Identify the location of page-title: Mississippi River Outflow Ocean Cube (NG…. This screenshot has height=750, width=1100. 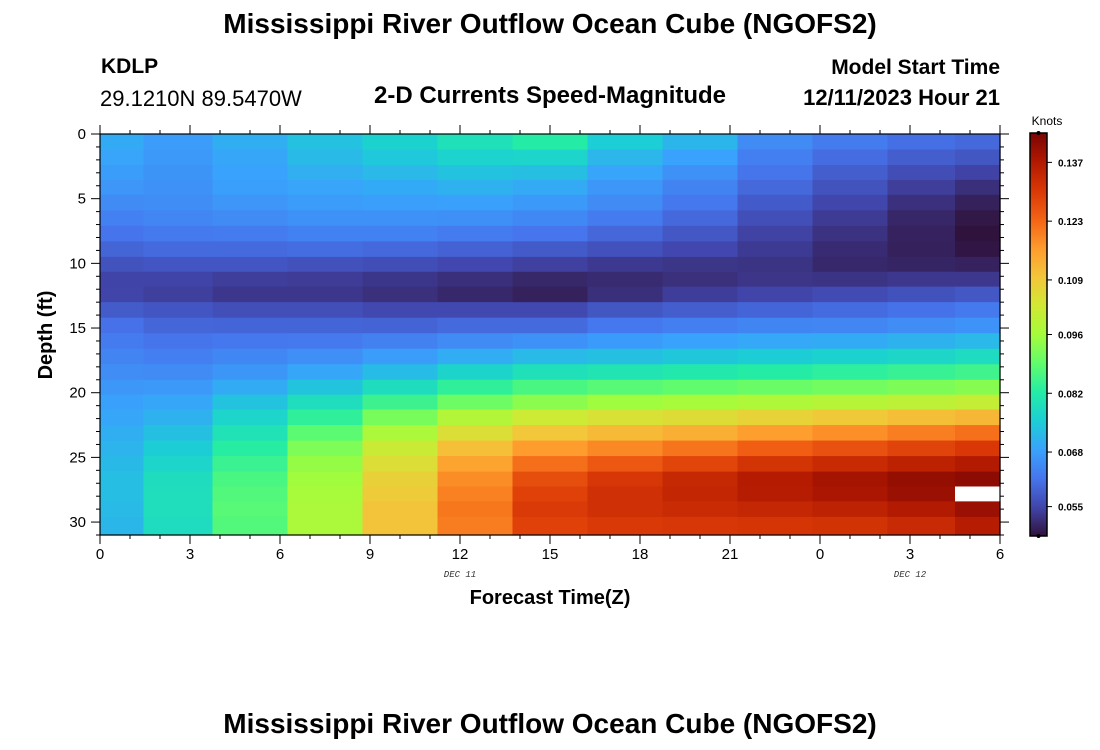
(550, 23).